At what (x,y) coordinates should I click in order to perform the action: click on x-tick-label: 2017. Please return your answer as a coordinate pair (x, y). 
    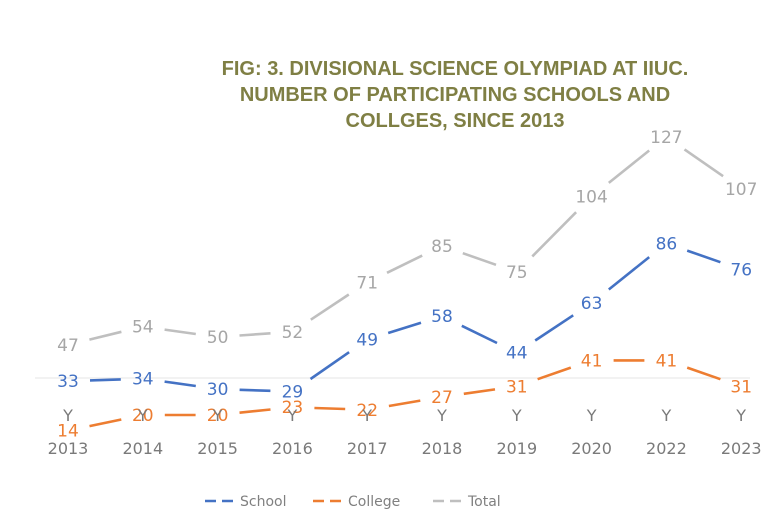
    Looking at the image, I should click on (367, 448).